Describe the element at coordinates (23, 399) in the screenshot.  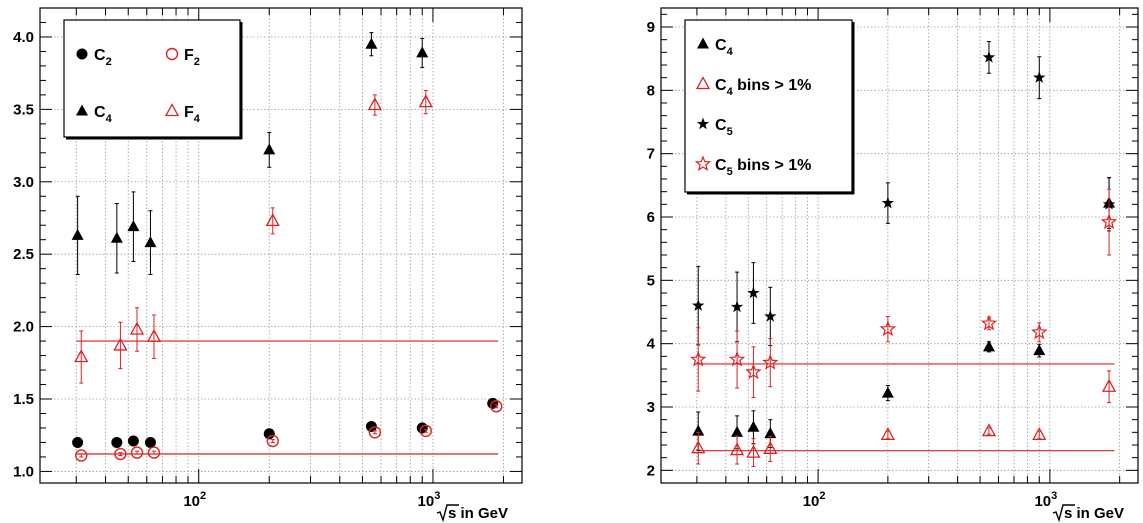
I see `y-tick-label: 1.5` at that location.